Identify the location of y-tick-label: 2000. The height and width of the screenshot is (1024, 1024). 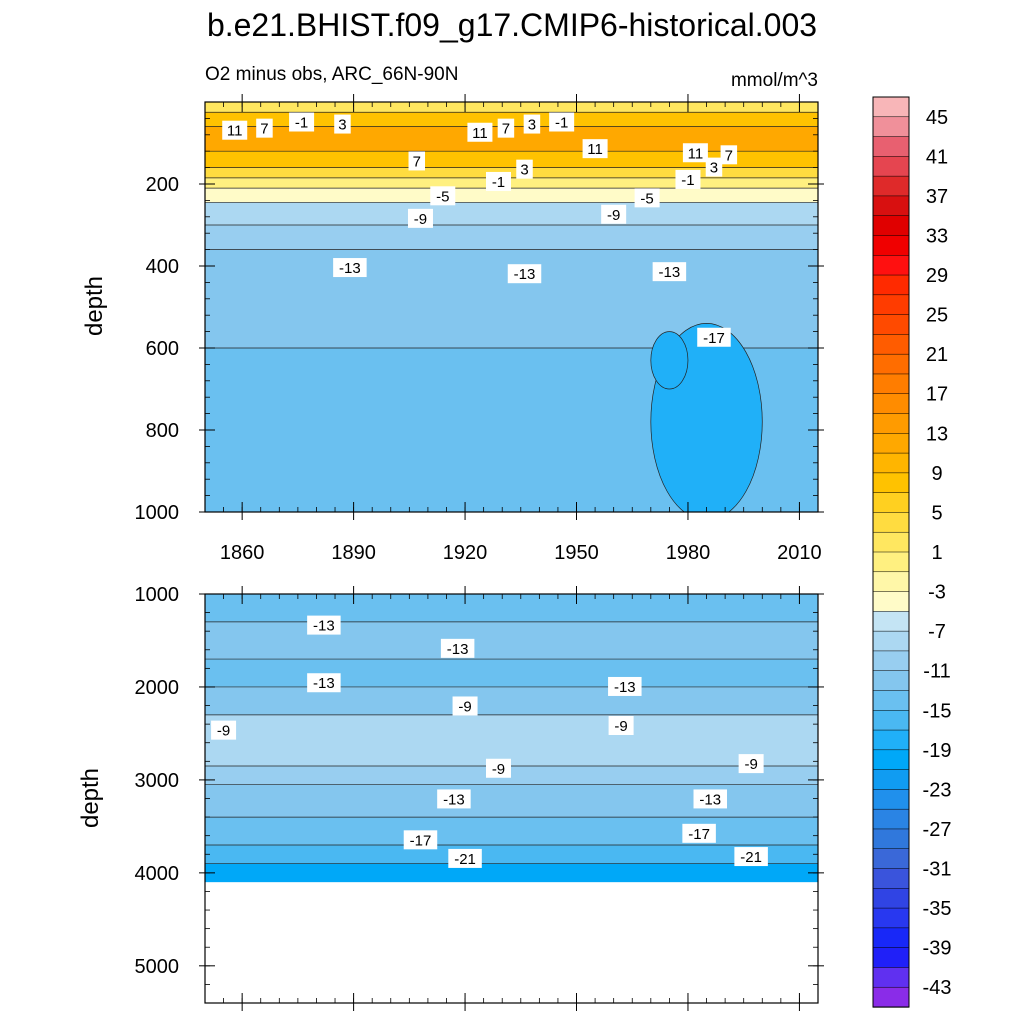
(157, 688).